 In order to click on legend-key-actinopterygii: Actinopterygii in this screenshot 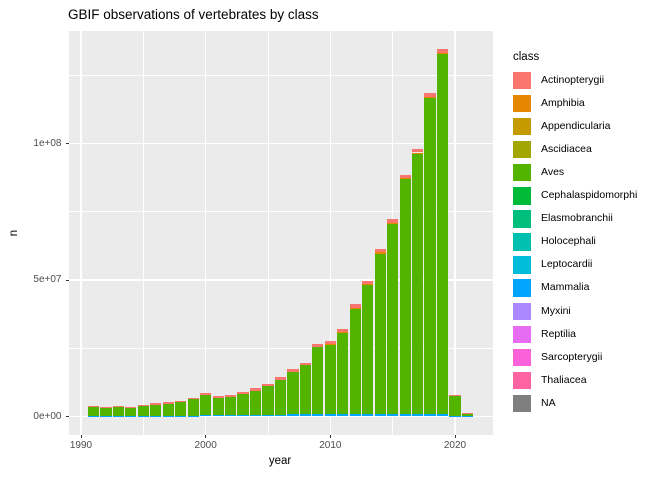, I will do `click(592, 80)`.